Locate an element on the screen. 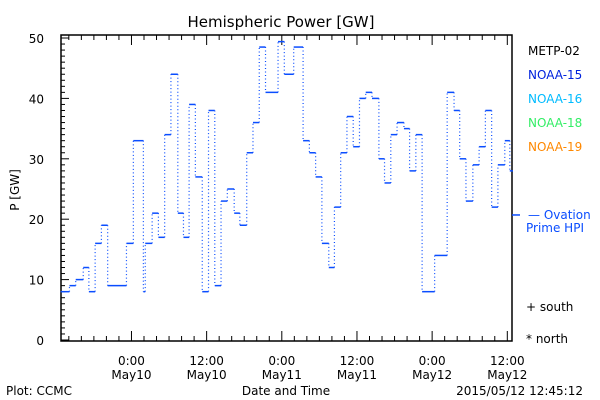 The image size is (600, 400). x-axis-label: Date and Time is located at coordinates (286, 391).